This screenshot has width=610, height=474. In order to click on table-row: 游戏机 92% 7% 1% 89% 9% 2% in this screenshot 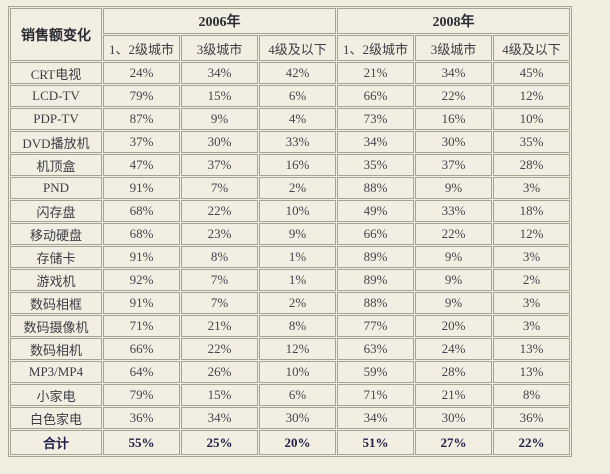, I will do `click(290, 280)`.